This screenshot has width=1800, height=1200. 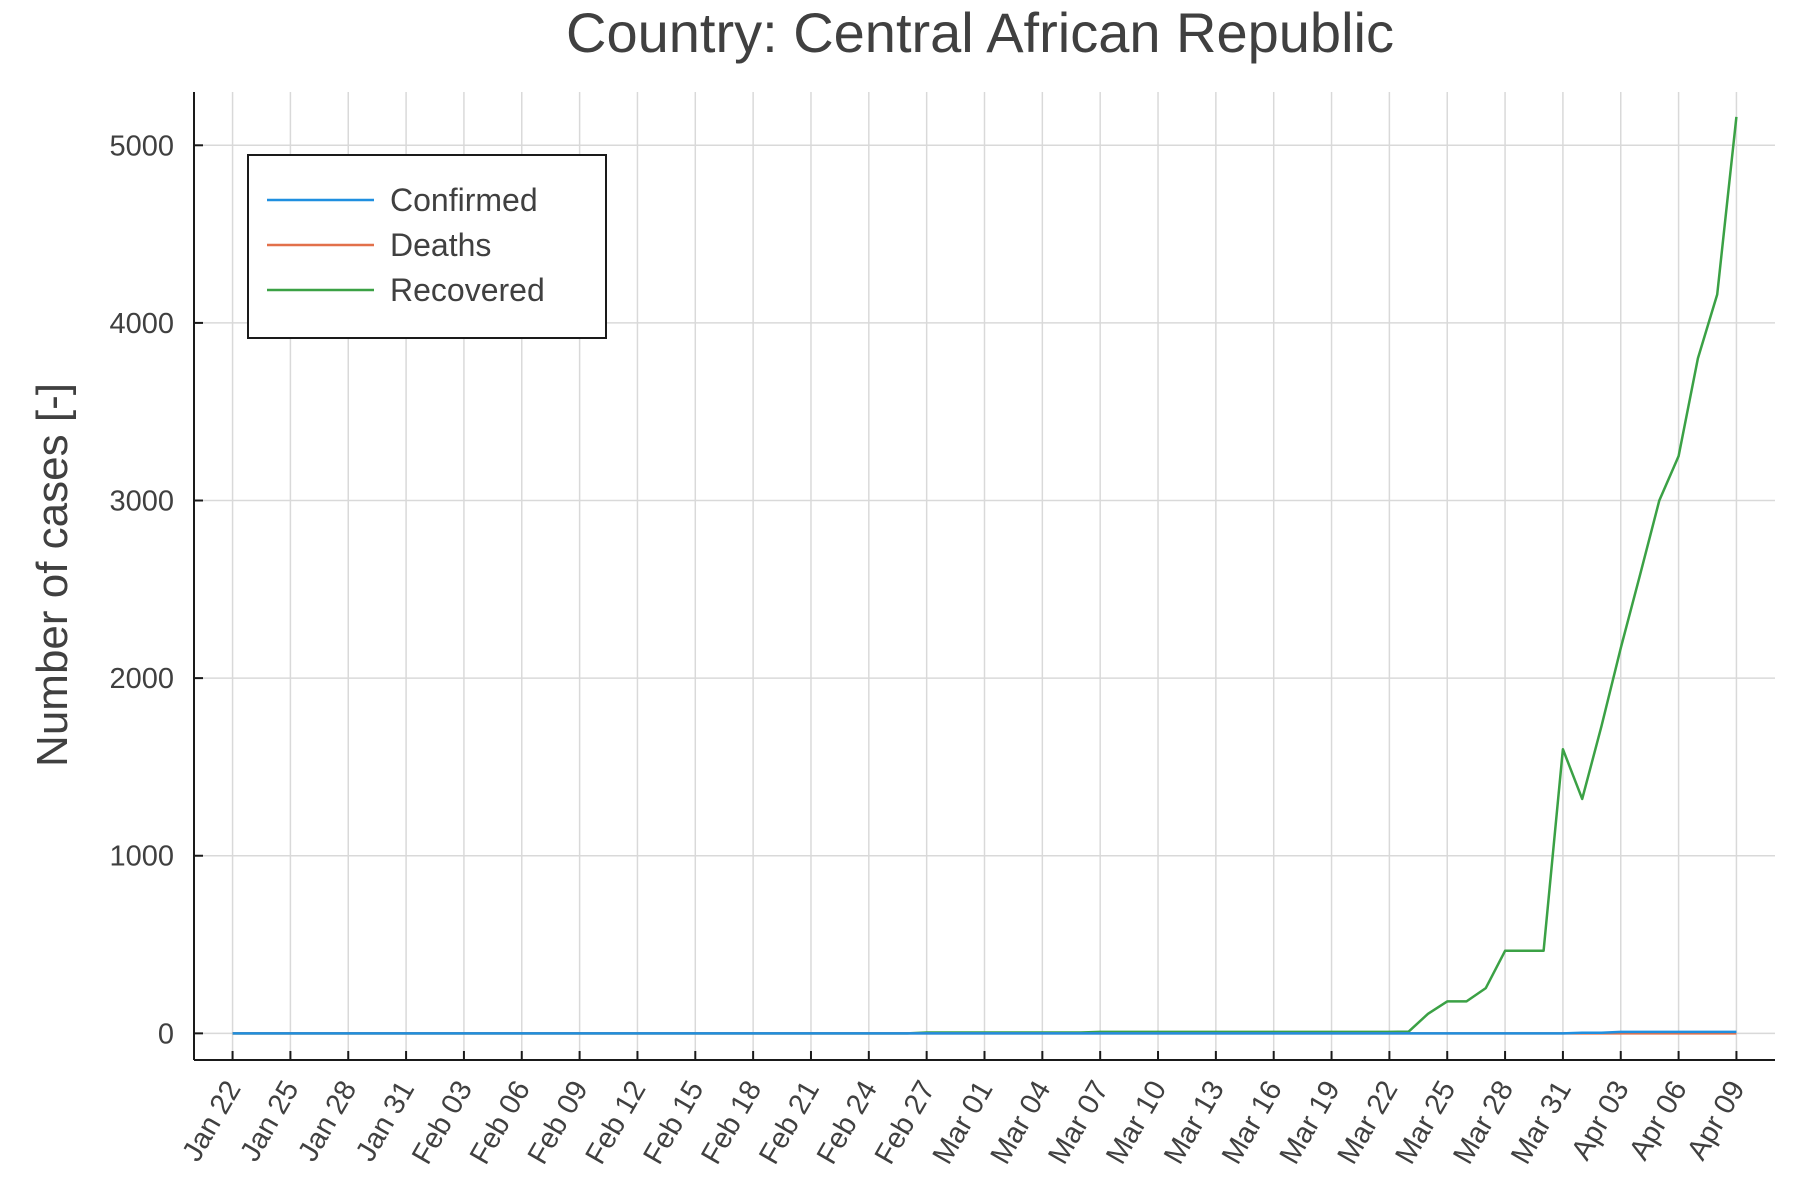 What do you see at coordinates (141, 324) in the screenshot?
I see `y-tick-label: 4000` at bounding box center [141, 324].